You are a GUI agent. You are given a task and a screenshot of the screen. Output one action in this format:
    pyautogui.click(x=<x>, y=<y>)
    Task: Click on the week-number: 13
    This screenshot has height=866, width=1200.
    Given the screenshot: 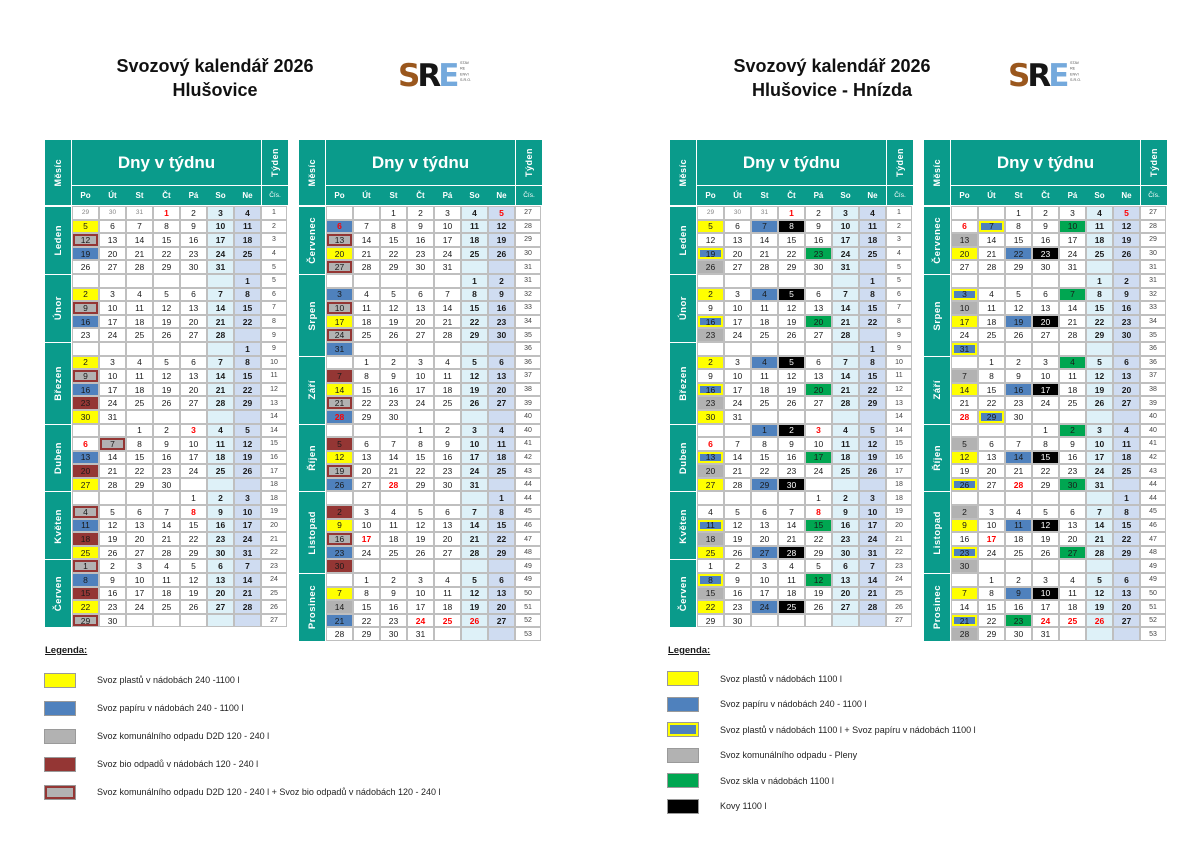 What is the action you would take?
    pyautogui.click(x=899, y=403)
    